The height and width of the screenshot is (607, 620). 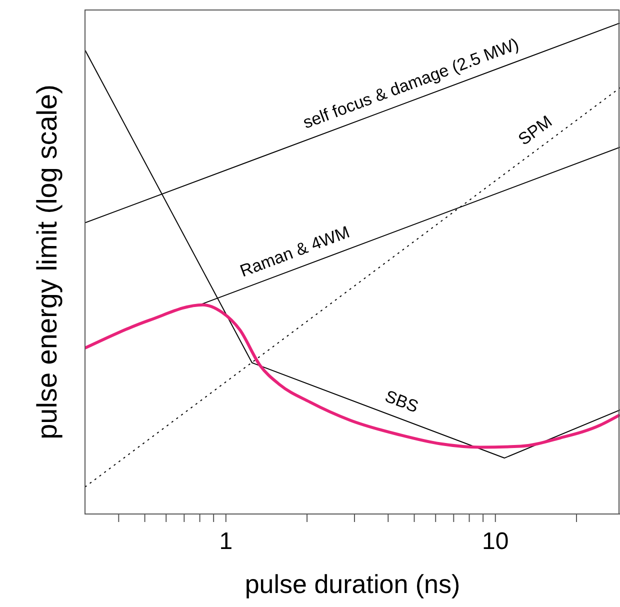 What do you see at coordinates (46, 262) in the screenshot?
I see `y-axis-title: pulse energy limit (log scale)` at bounding box center [46, 262].